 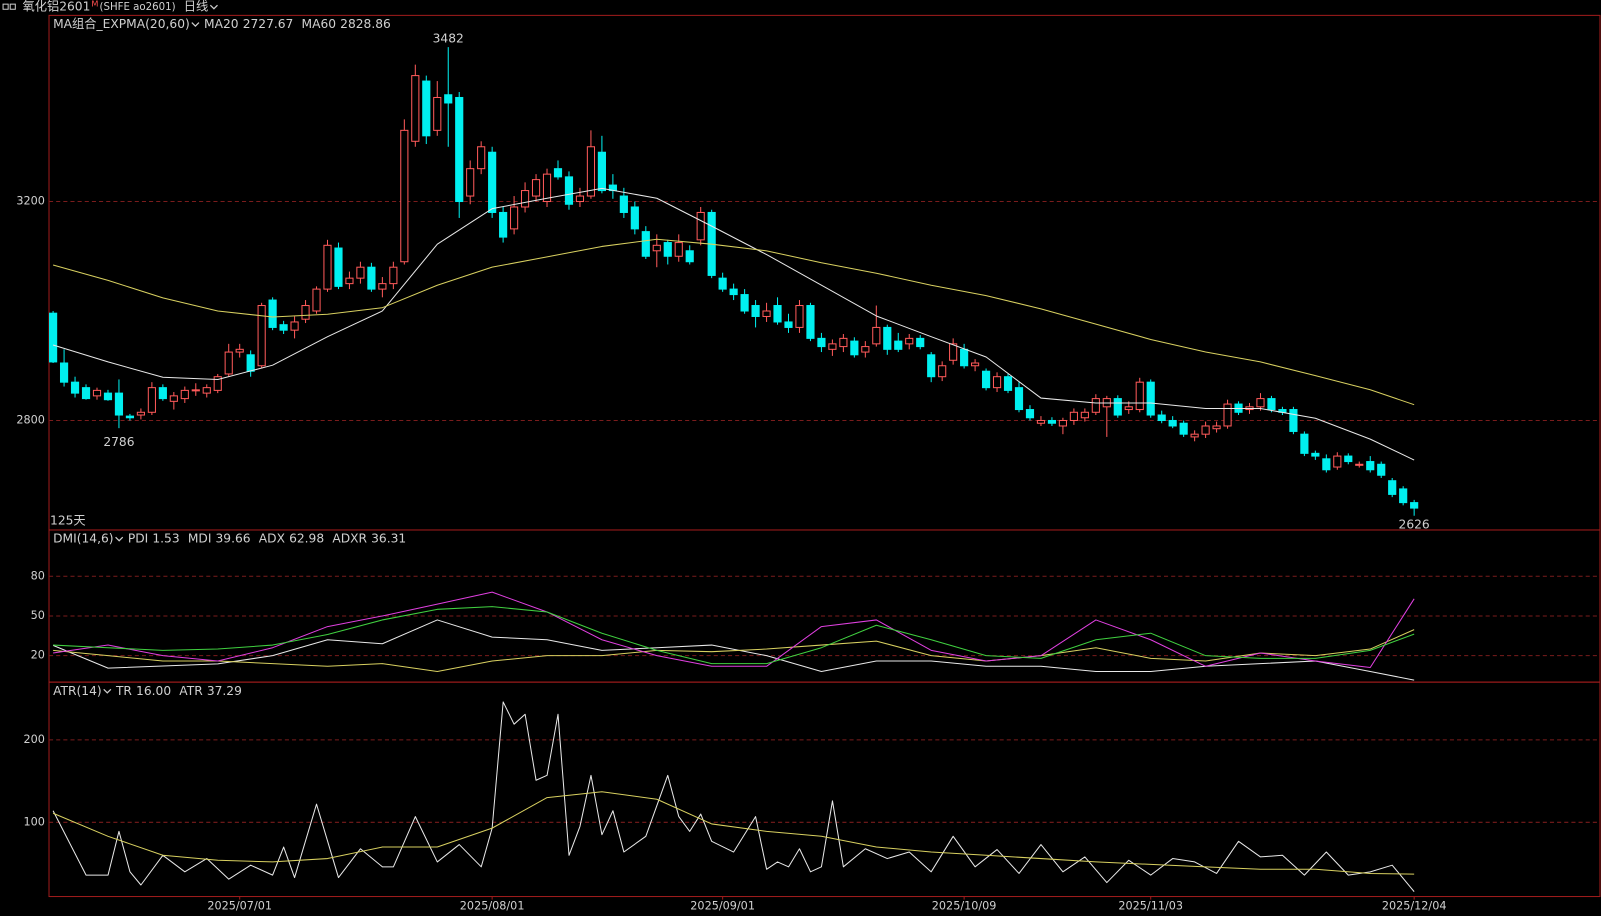 I want to click on symbol: 氧化铝2601, so click(x=56, y=7).